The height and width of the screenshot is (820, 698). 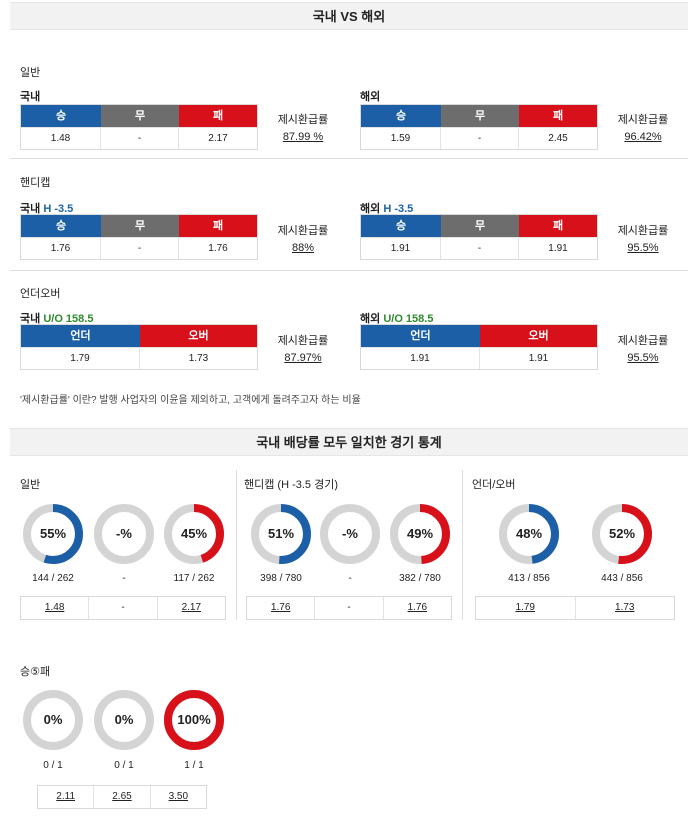 What do you see at coordinates (303, 248) in the screenshot?
I see `handicap-domestic-refund: 88%` at bounding box center [303, 248].